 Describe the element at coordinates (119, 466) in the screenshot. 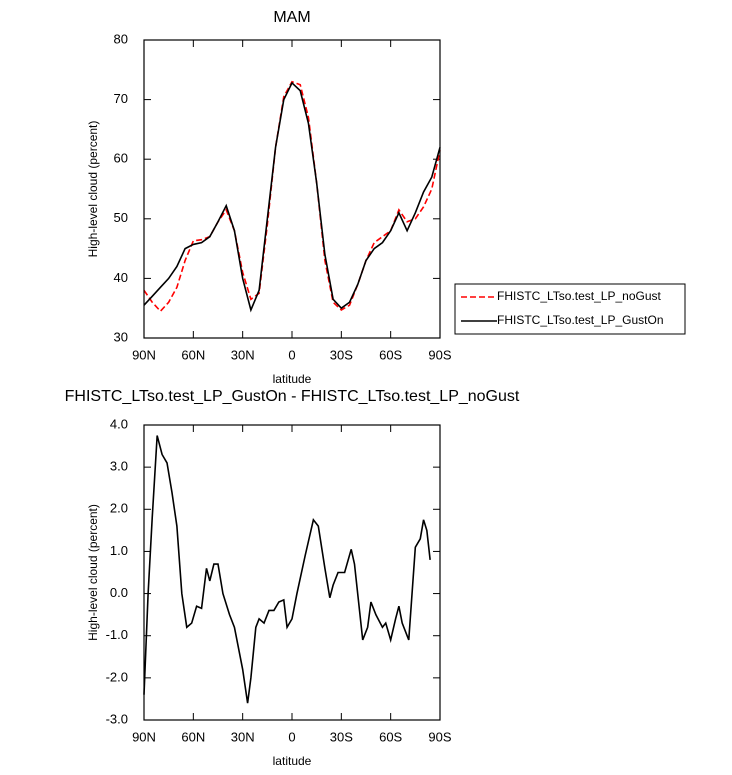

I see `y-tick-label: 3.0` at that location.